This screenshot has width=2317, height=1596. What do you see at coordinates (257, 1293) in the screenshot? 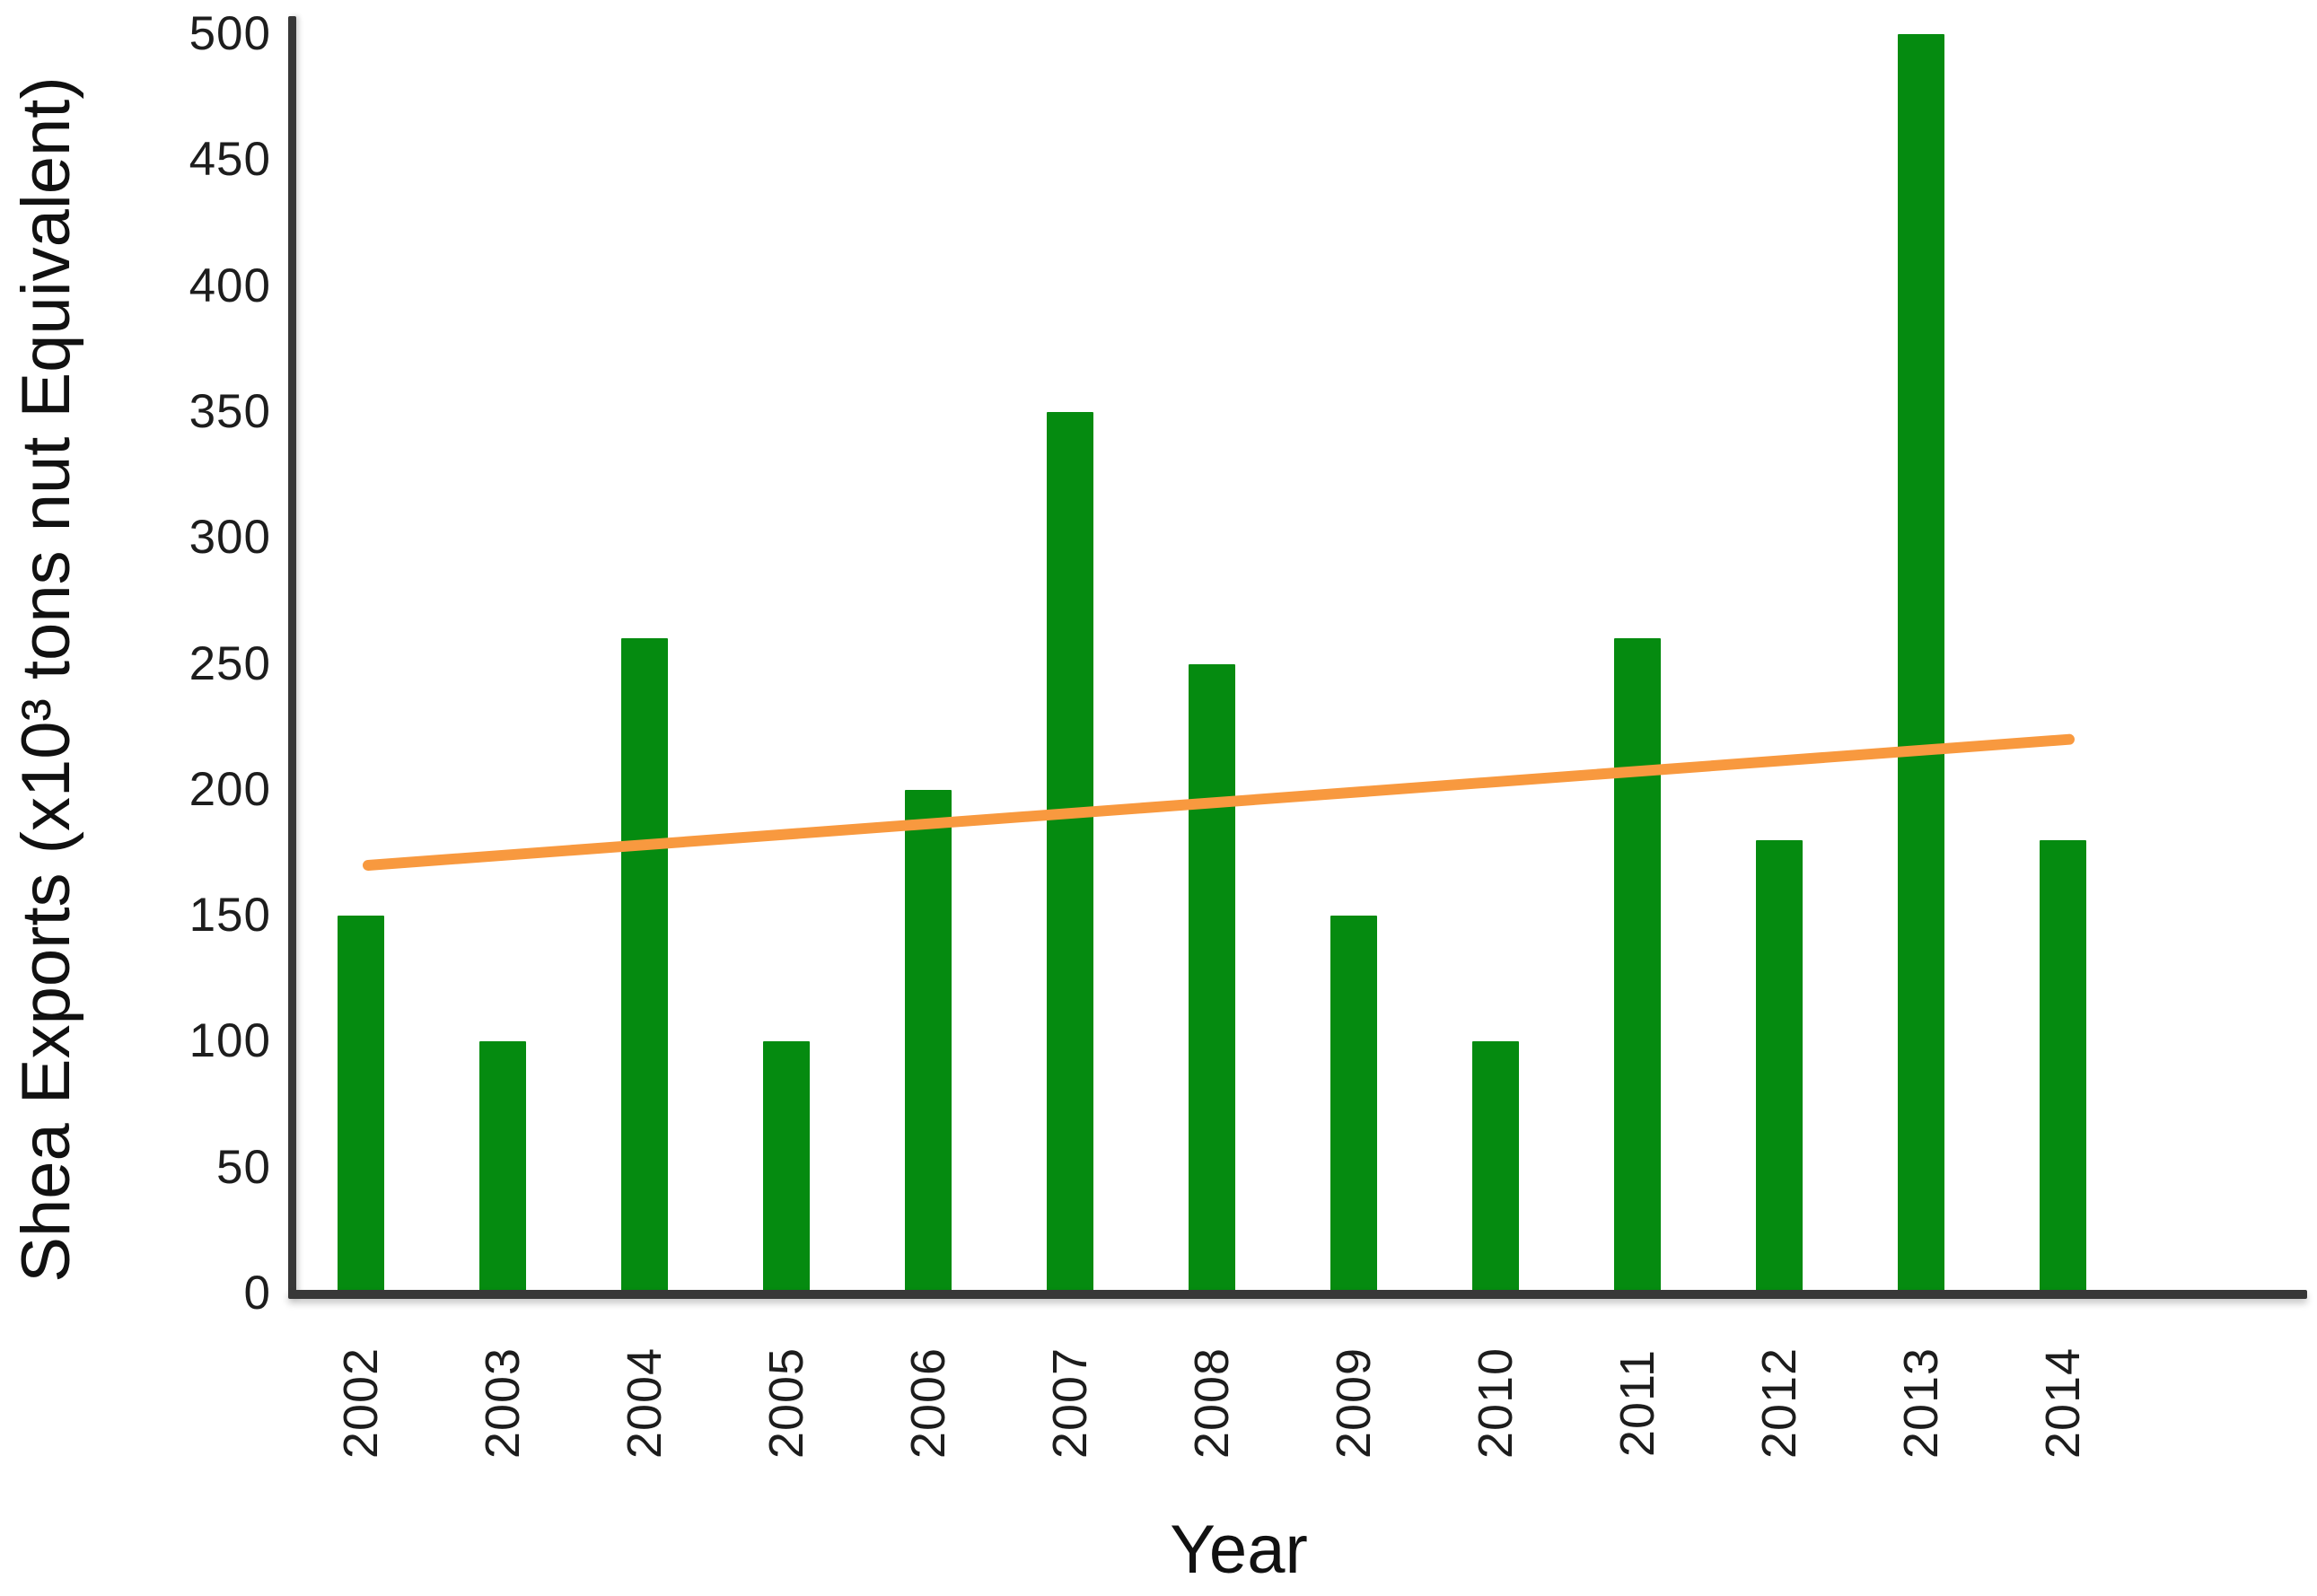
I see `y-tick-label: 0` at bounding box center [257, 1293].